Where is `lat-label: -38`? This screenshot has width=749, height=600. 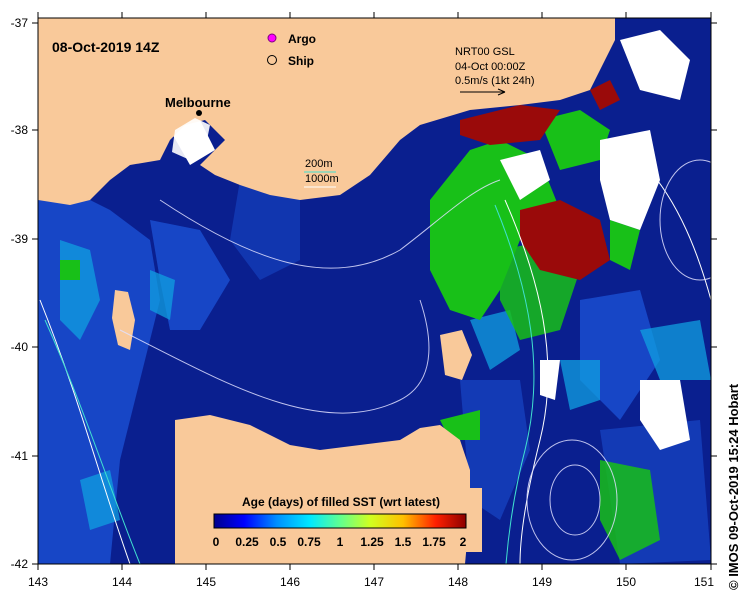
lat-label: -38 is located at coordinates (20, 130).